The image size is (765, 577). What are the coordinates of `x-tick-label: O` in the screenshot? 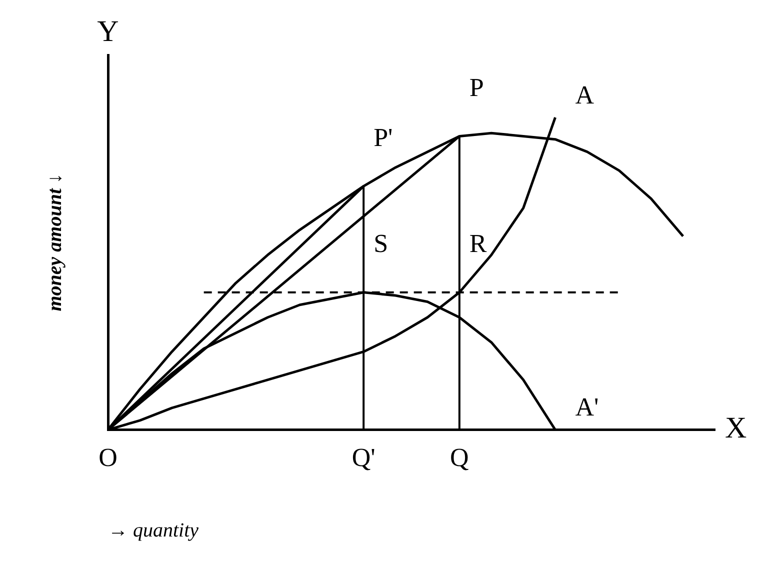 It's located at (108, 457).